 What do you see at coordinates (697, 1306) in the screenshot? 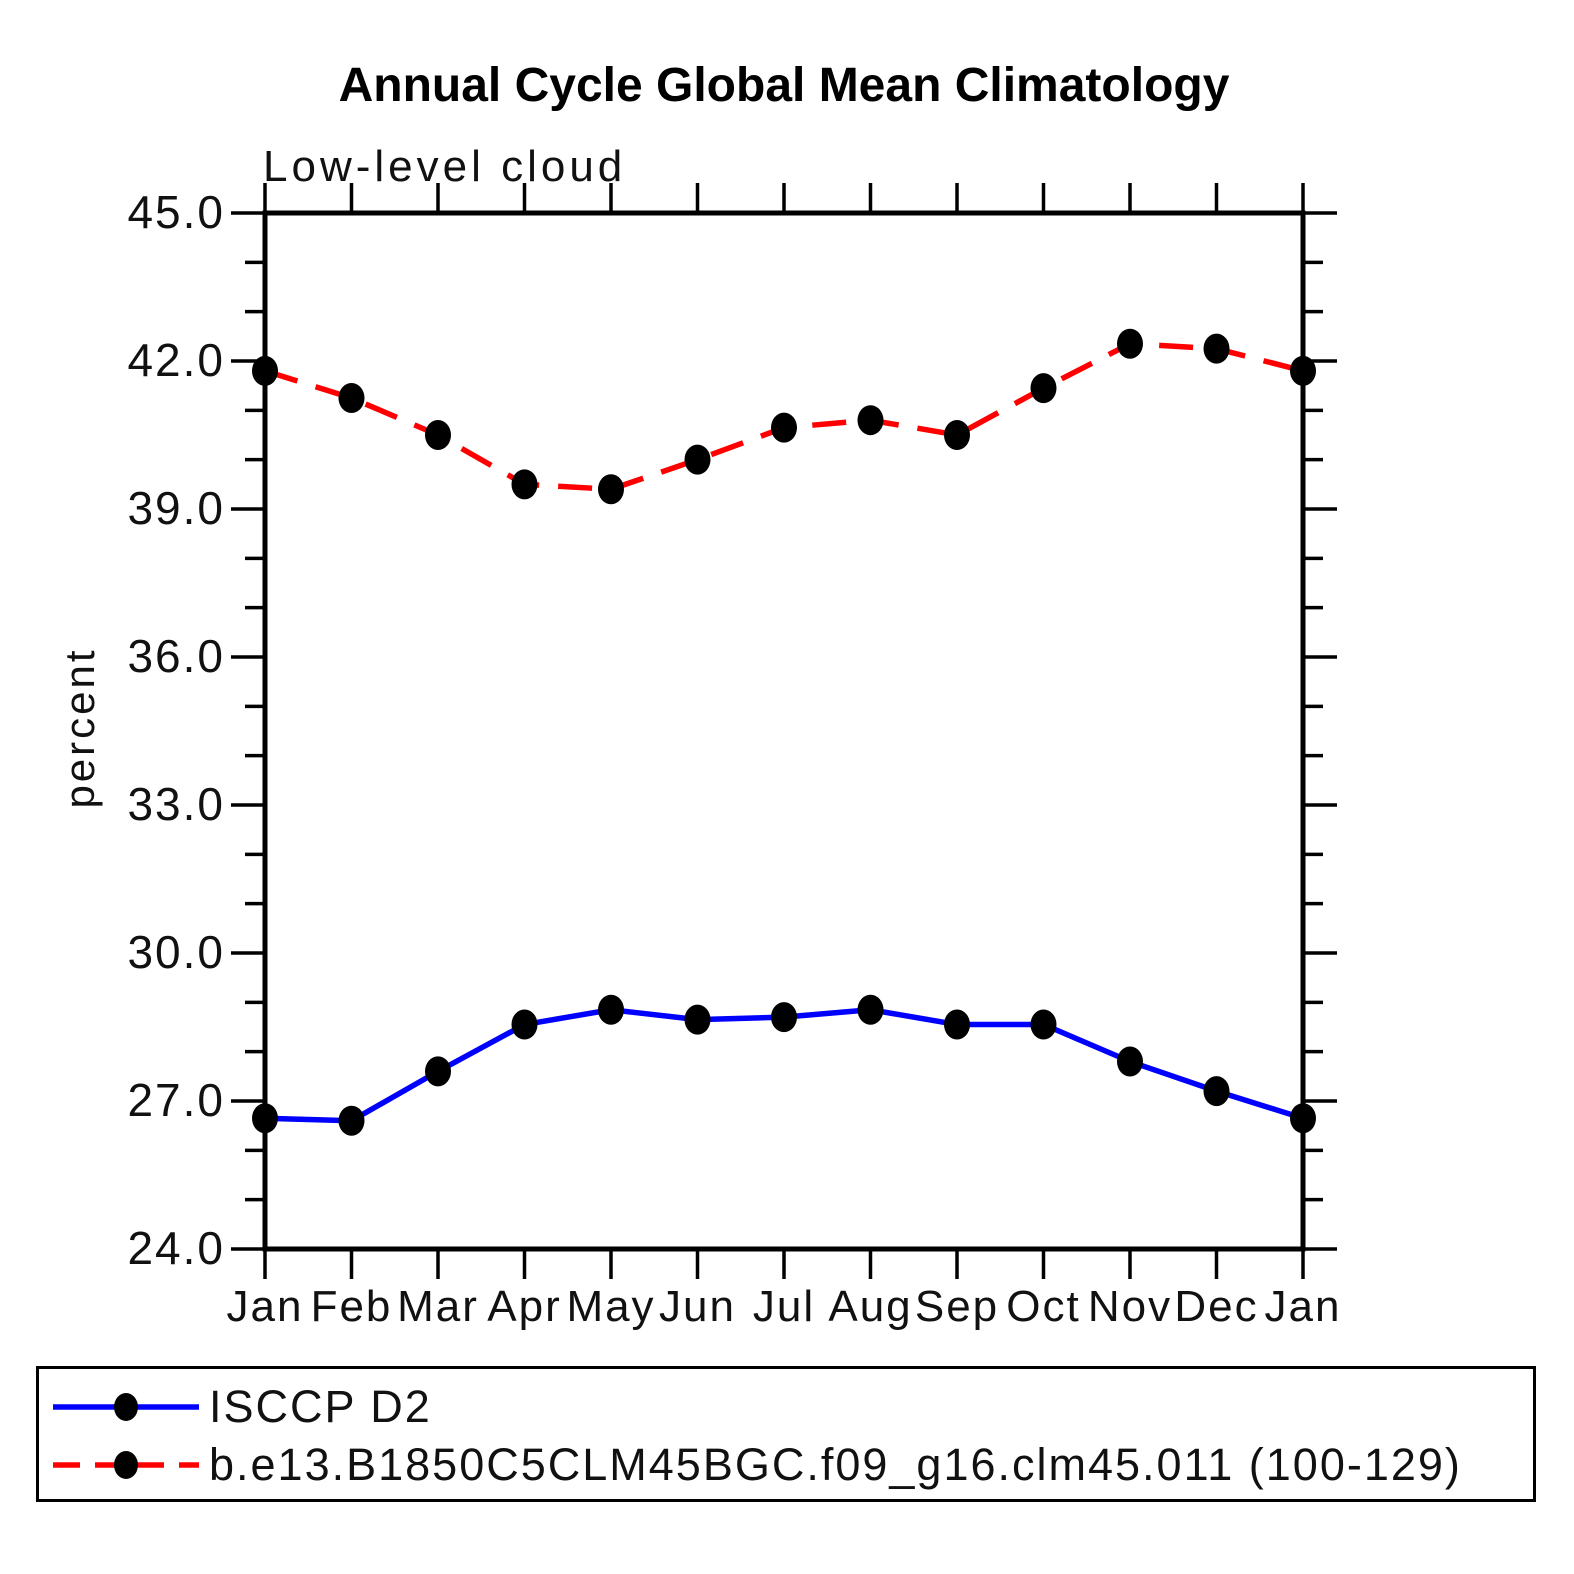
I see `x-tick-label: Jun` at bounding box center [697, 1306].